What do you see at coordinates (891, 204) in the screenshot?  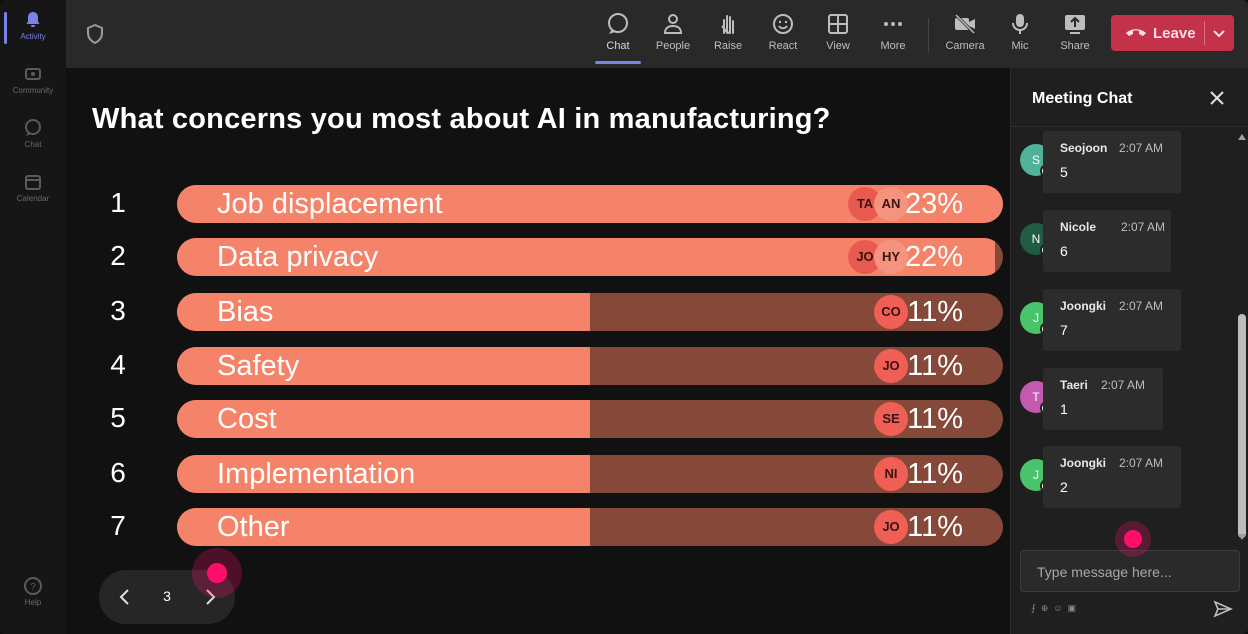 I see `voter-avatar: AN` at bounding box center [891, 204].